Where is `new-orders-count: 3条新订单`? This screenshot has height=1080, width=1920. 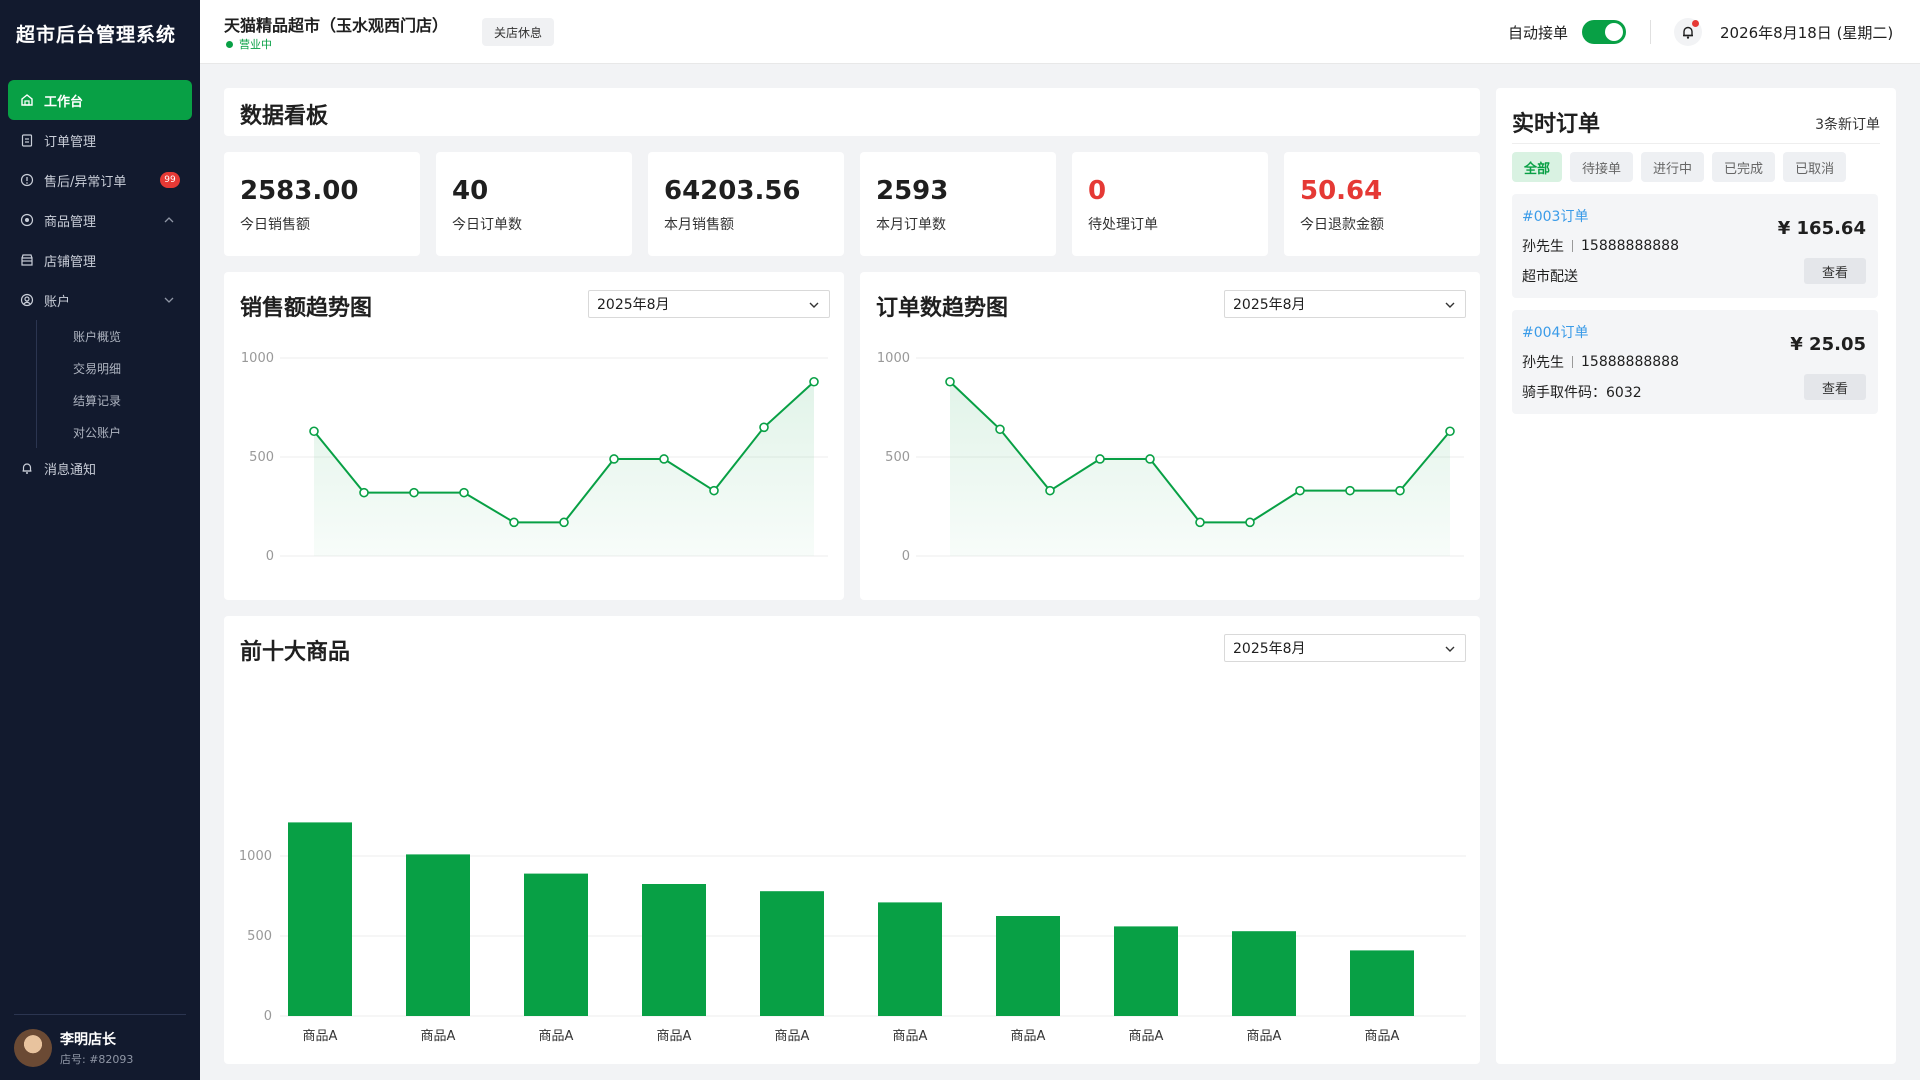
new-orders-count: 3条新订单 is located at coordinates (1847, 125).